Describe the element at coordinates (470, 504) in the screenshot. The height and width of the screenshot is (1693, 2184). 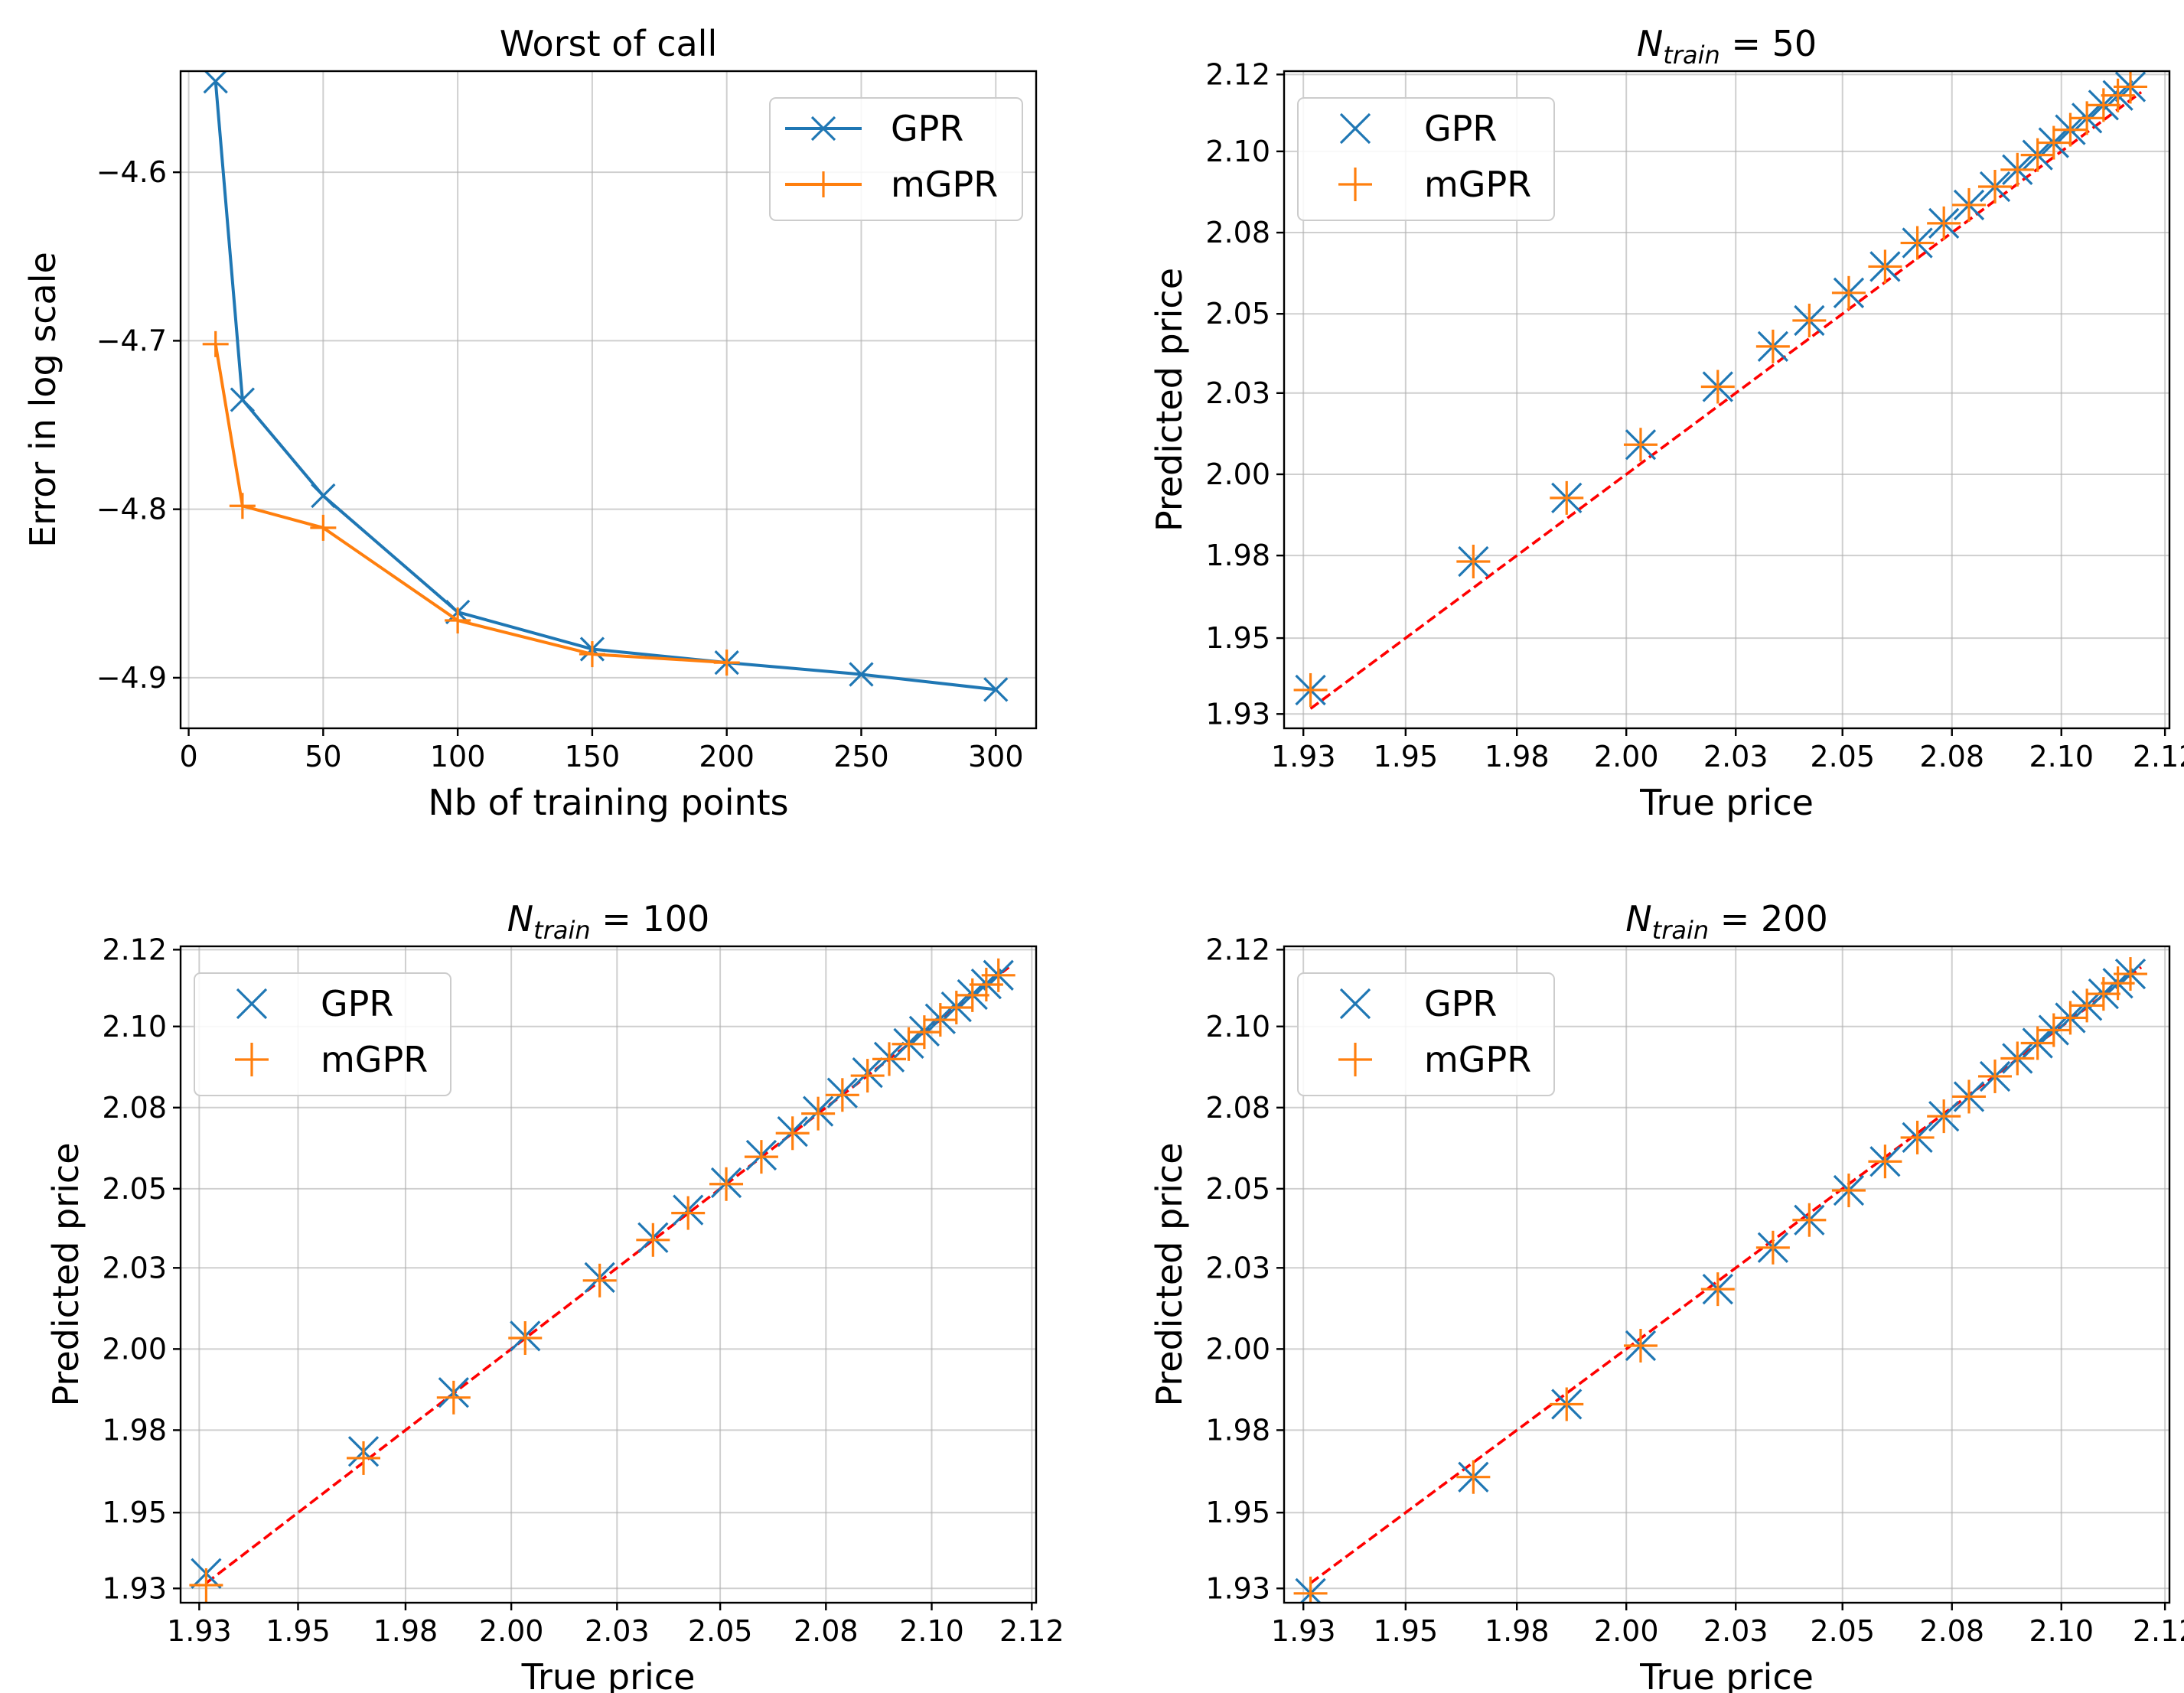
I see `series-line-mgpr` at that location.